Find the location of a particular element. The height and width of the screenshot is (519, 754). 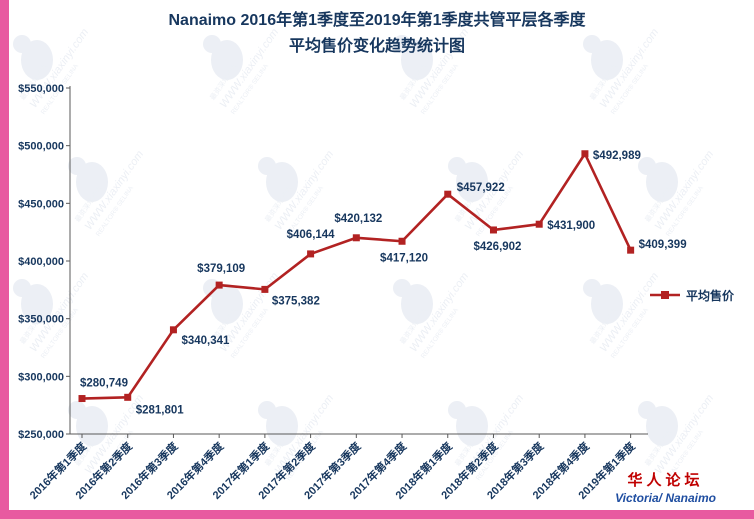

svg-text: $250,000 is located at coordinates (41, 435).